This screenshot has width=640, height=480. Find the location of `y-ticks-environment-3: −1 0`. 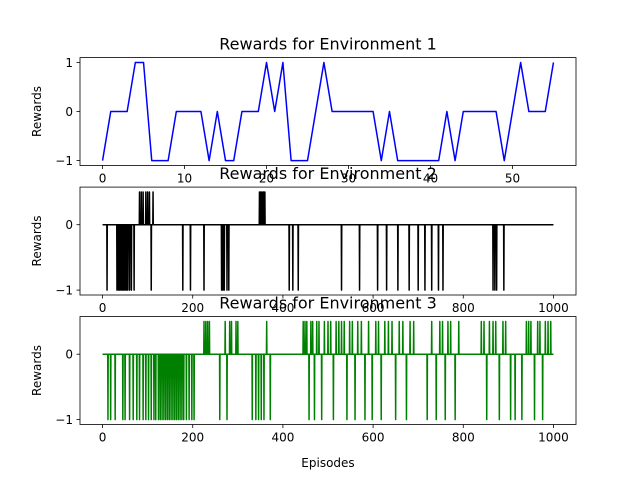

y-ticks-environment-3: −1 0 is located at coordinates (67, 387).